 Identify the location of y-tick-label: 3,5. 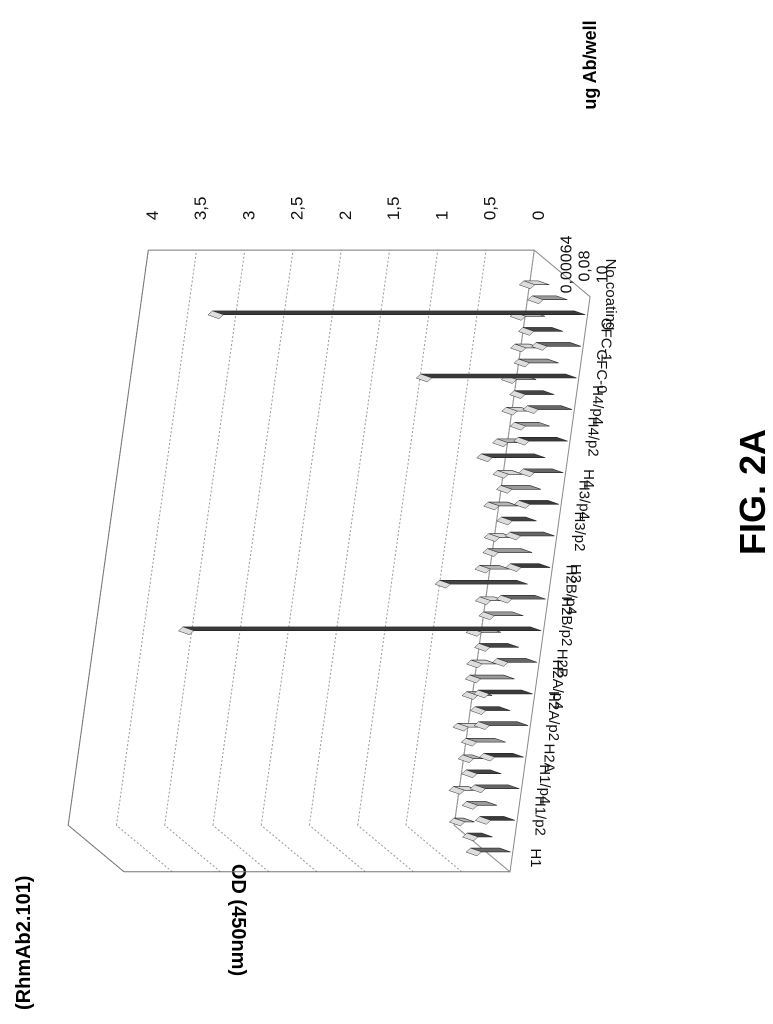
(200, 209).